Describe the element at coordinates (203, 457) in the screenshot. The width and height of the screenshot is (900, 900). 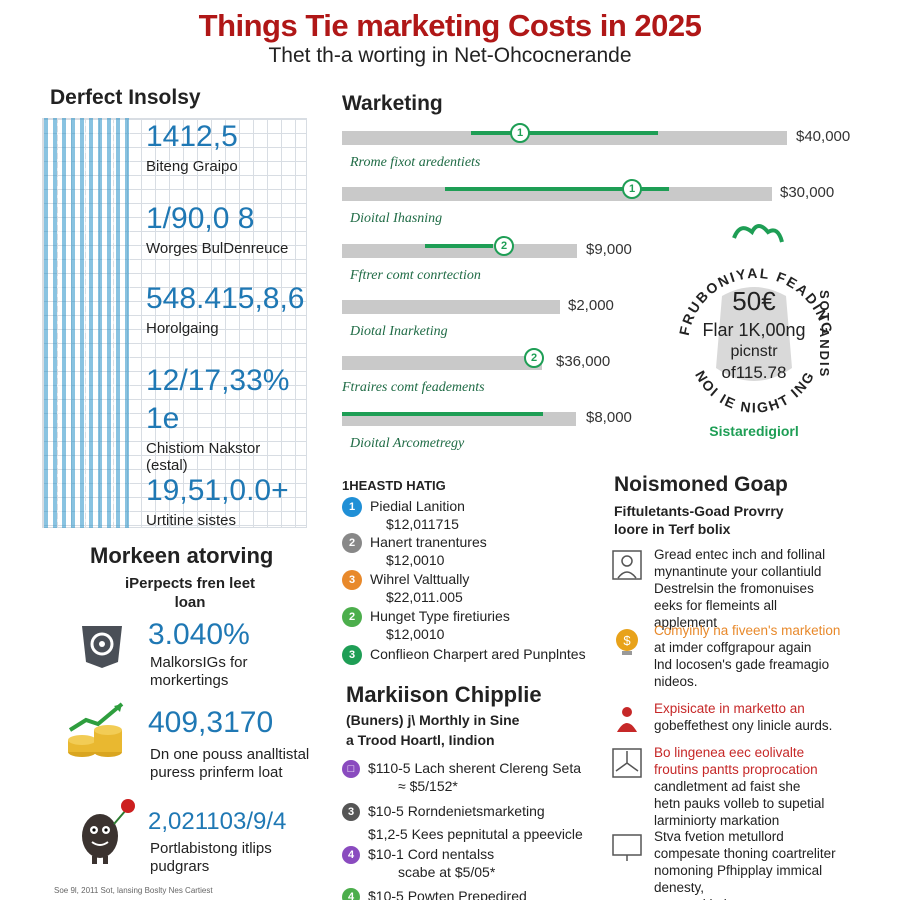
I see `stat-label: Chistiom Nakstor (estal)` at that location.